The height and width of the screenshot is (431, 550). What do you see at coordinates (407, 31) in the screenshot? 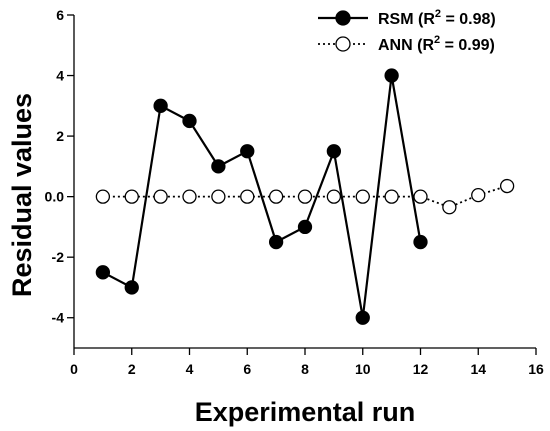
I see `legend: RSM (R2 = 0.98)ANN (R2 = 0.99)` at bounding box center [407, 31].